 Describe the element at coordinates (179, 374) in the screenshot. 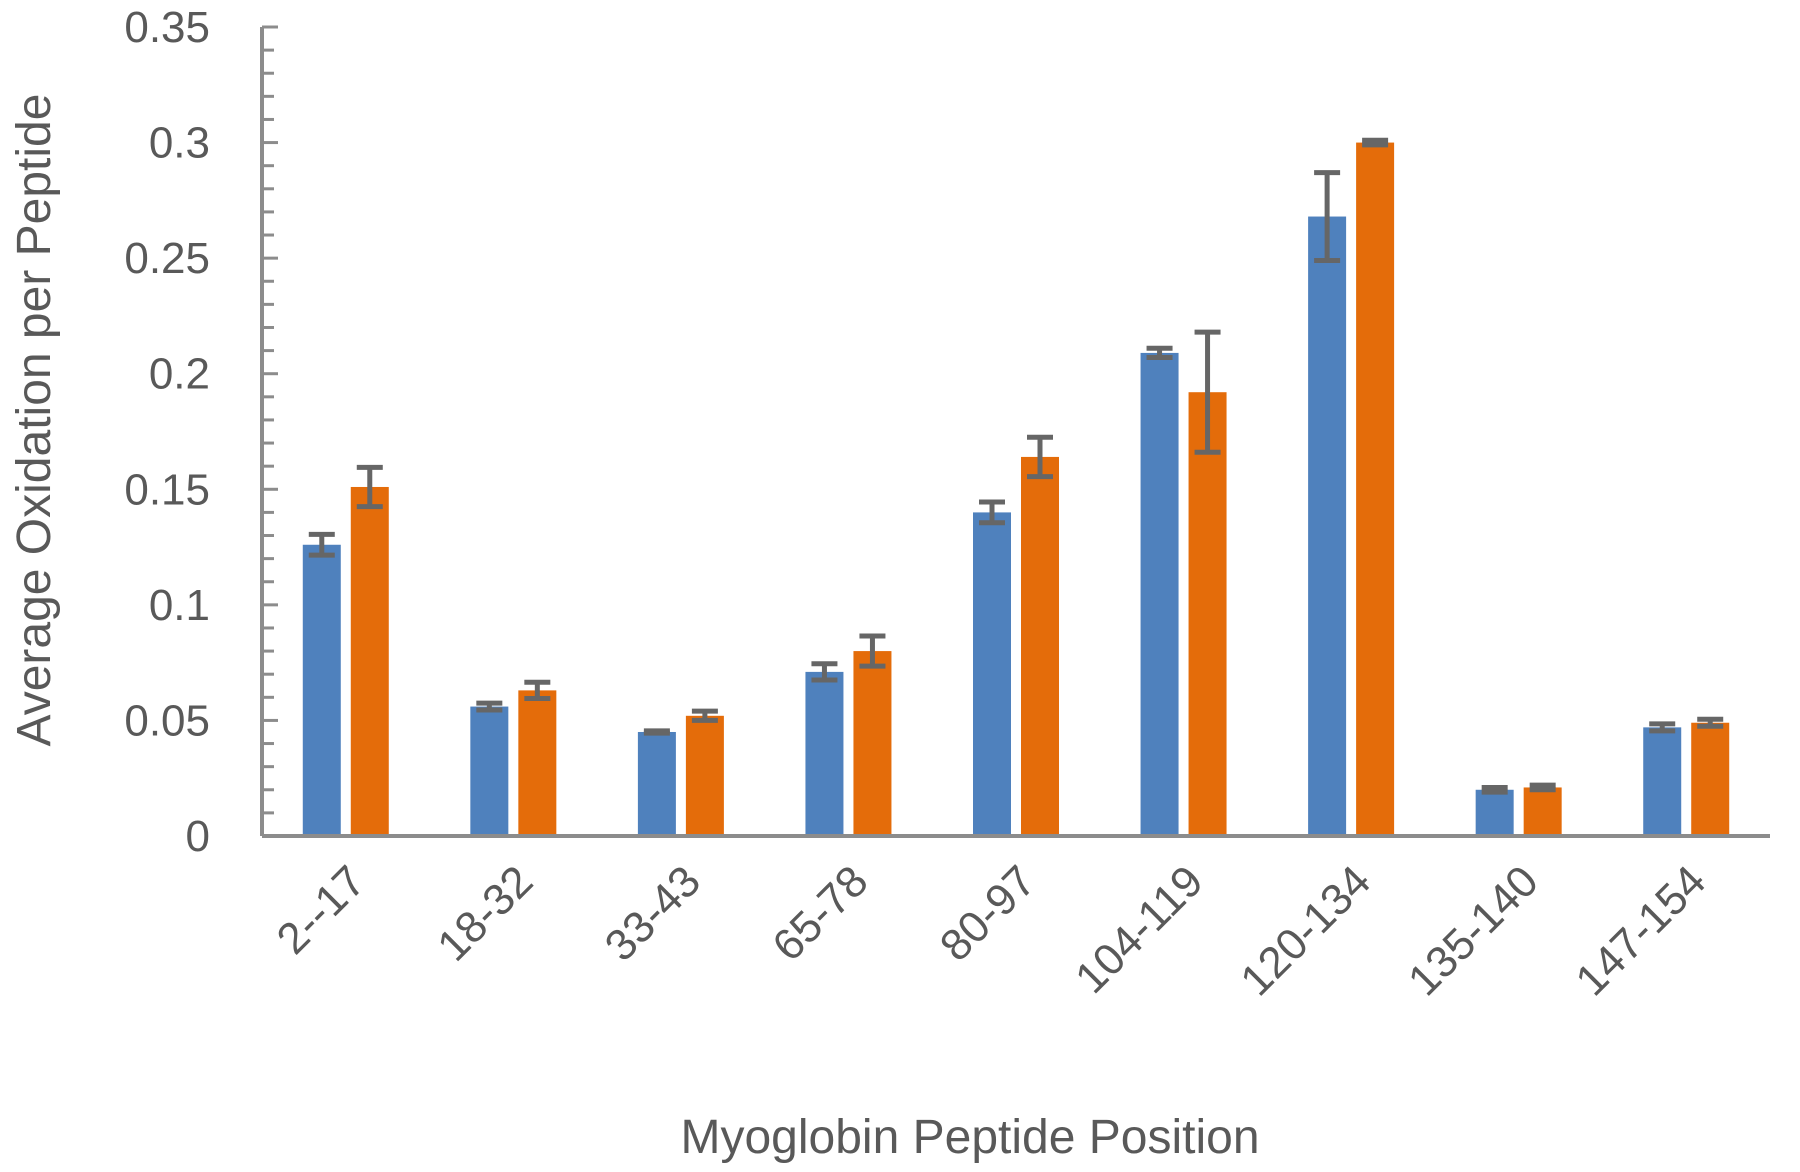

I see `y-tick-label: 0.2` at that location.